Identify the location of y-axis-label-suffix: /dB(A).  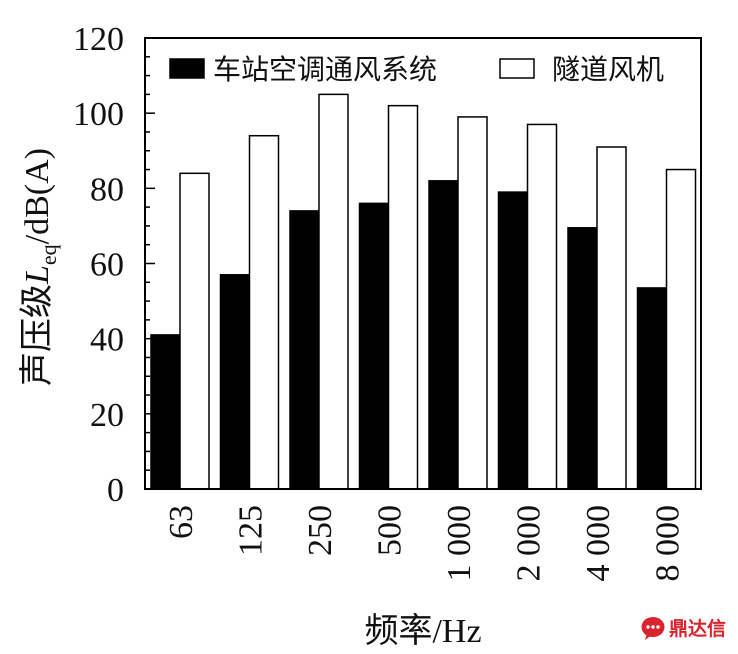
(37, 196).